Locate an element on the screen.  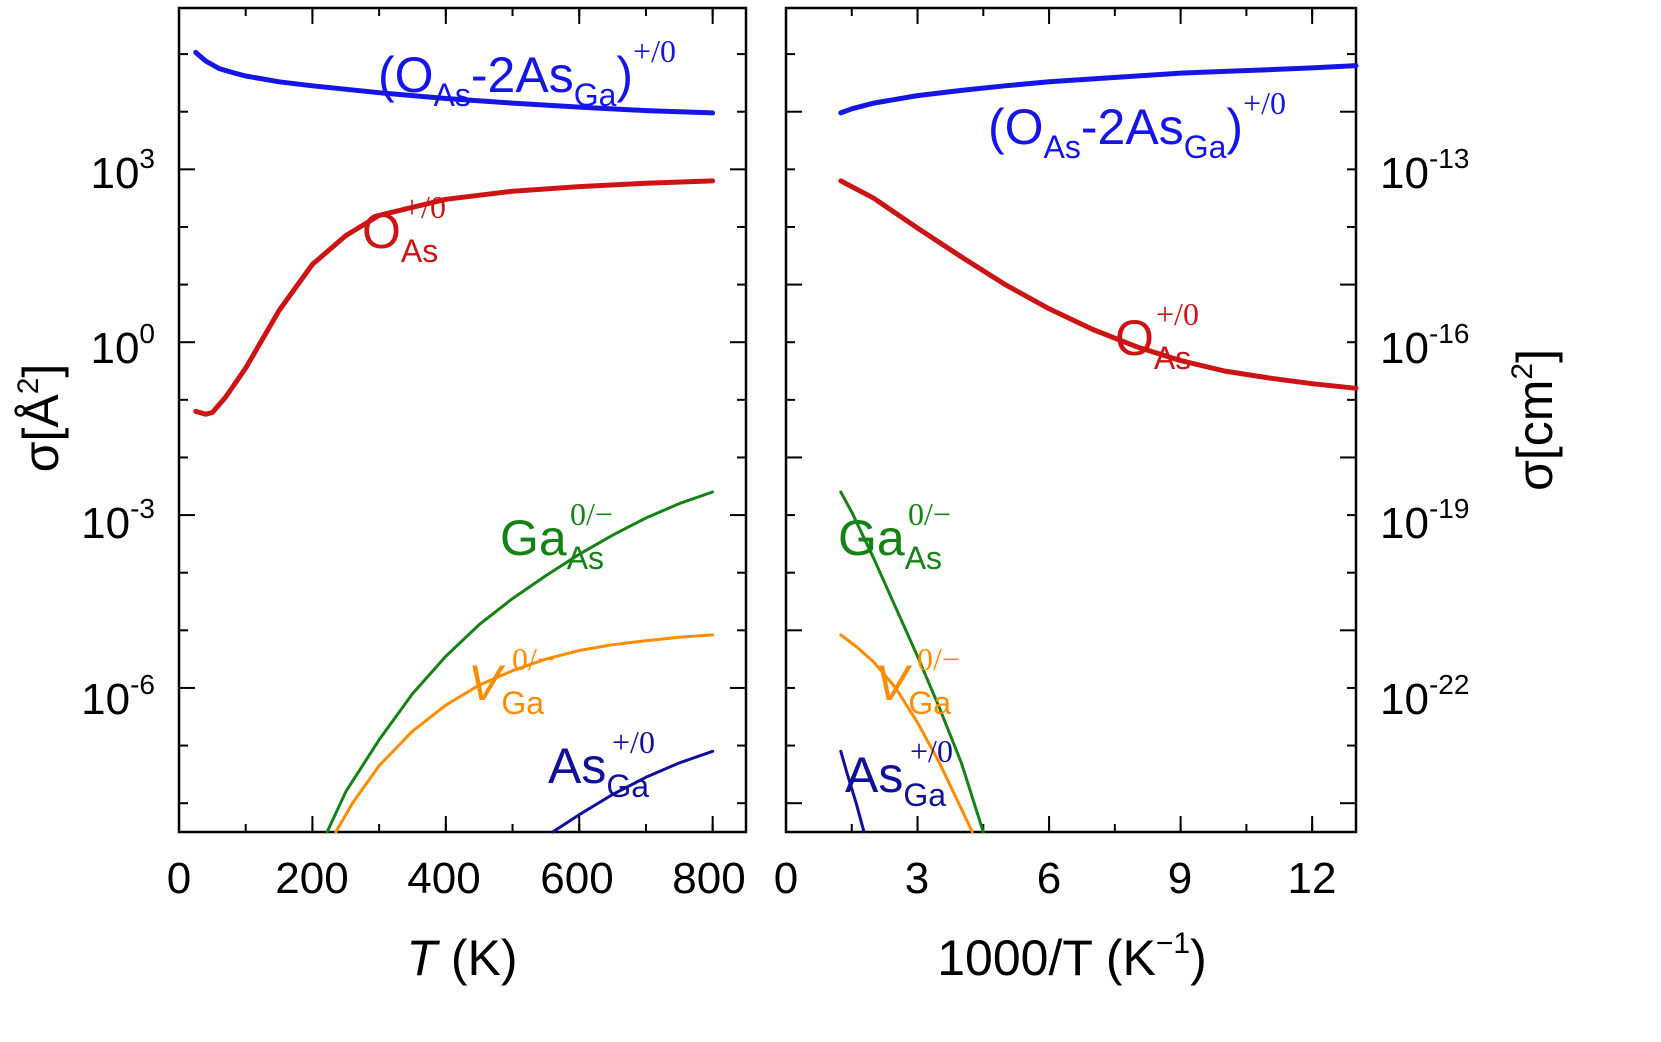
right-y-tick-label-1e-19: 10-19 is located at coordinates (1424, 520).